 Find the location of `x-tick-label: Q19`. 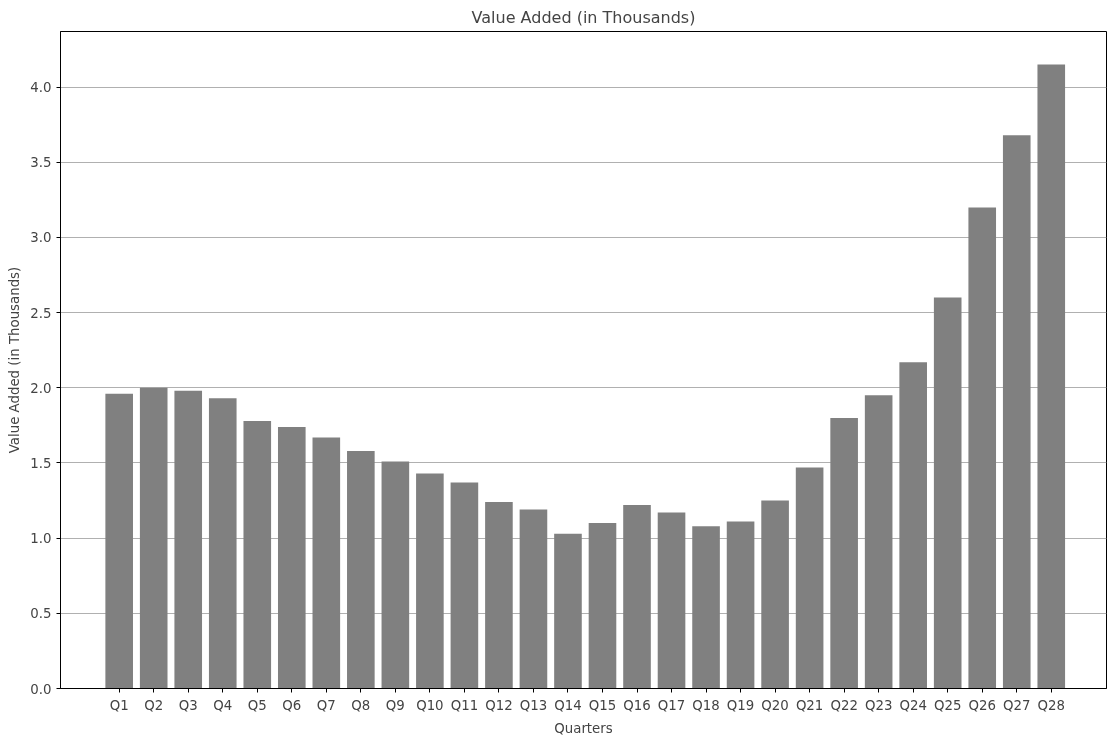

x-tick-label: Q19 is located at coordinates (740, 705).